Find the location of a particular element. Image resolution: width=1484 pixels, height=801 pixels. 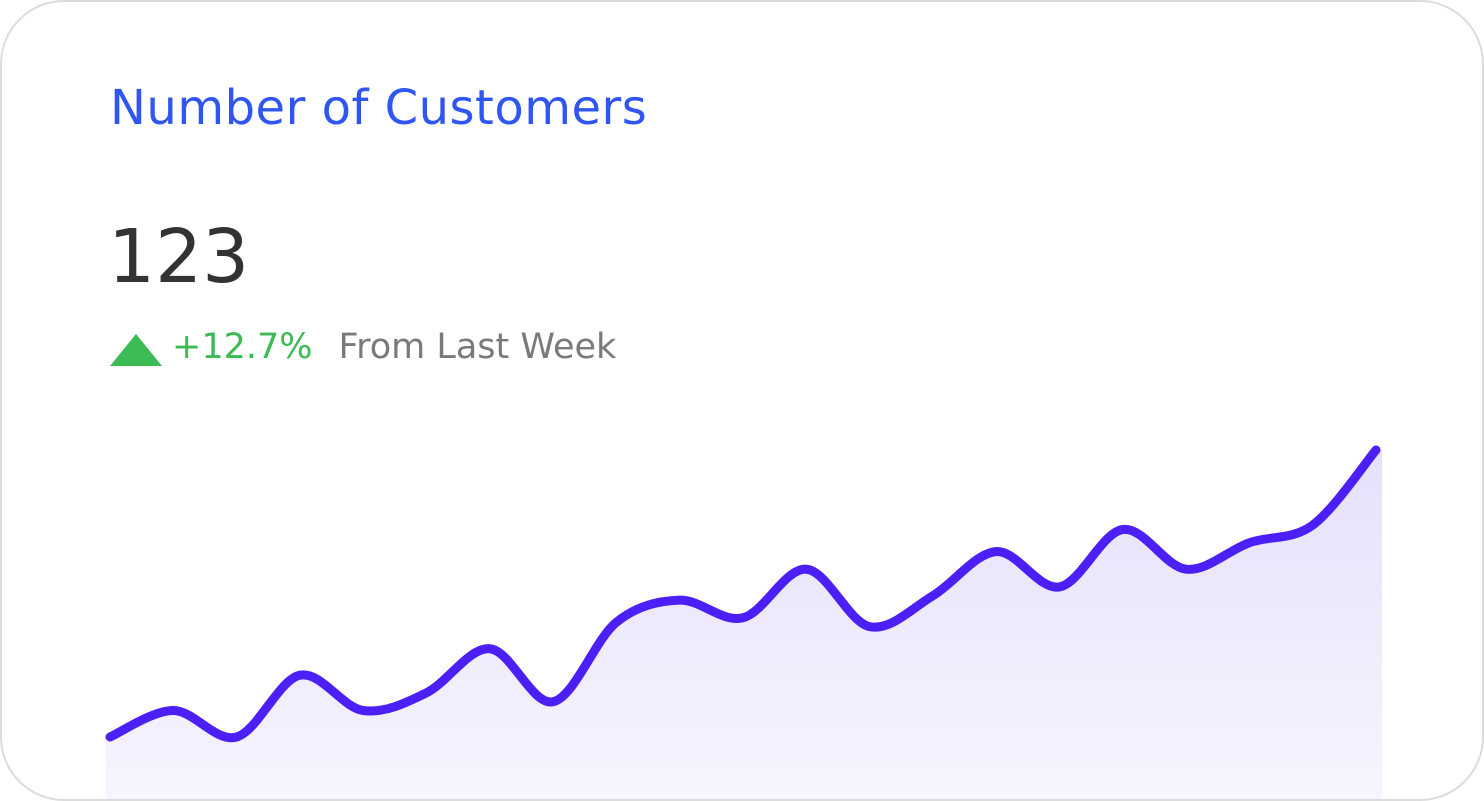

change-period-label: From Last Week is located at coordinates (477, 347).